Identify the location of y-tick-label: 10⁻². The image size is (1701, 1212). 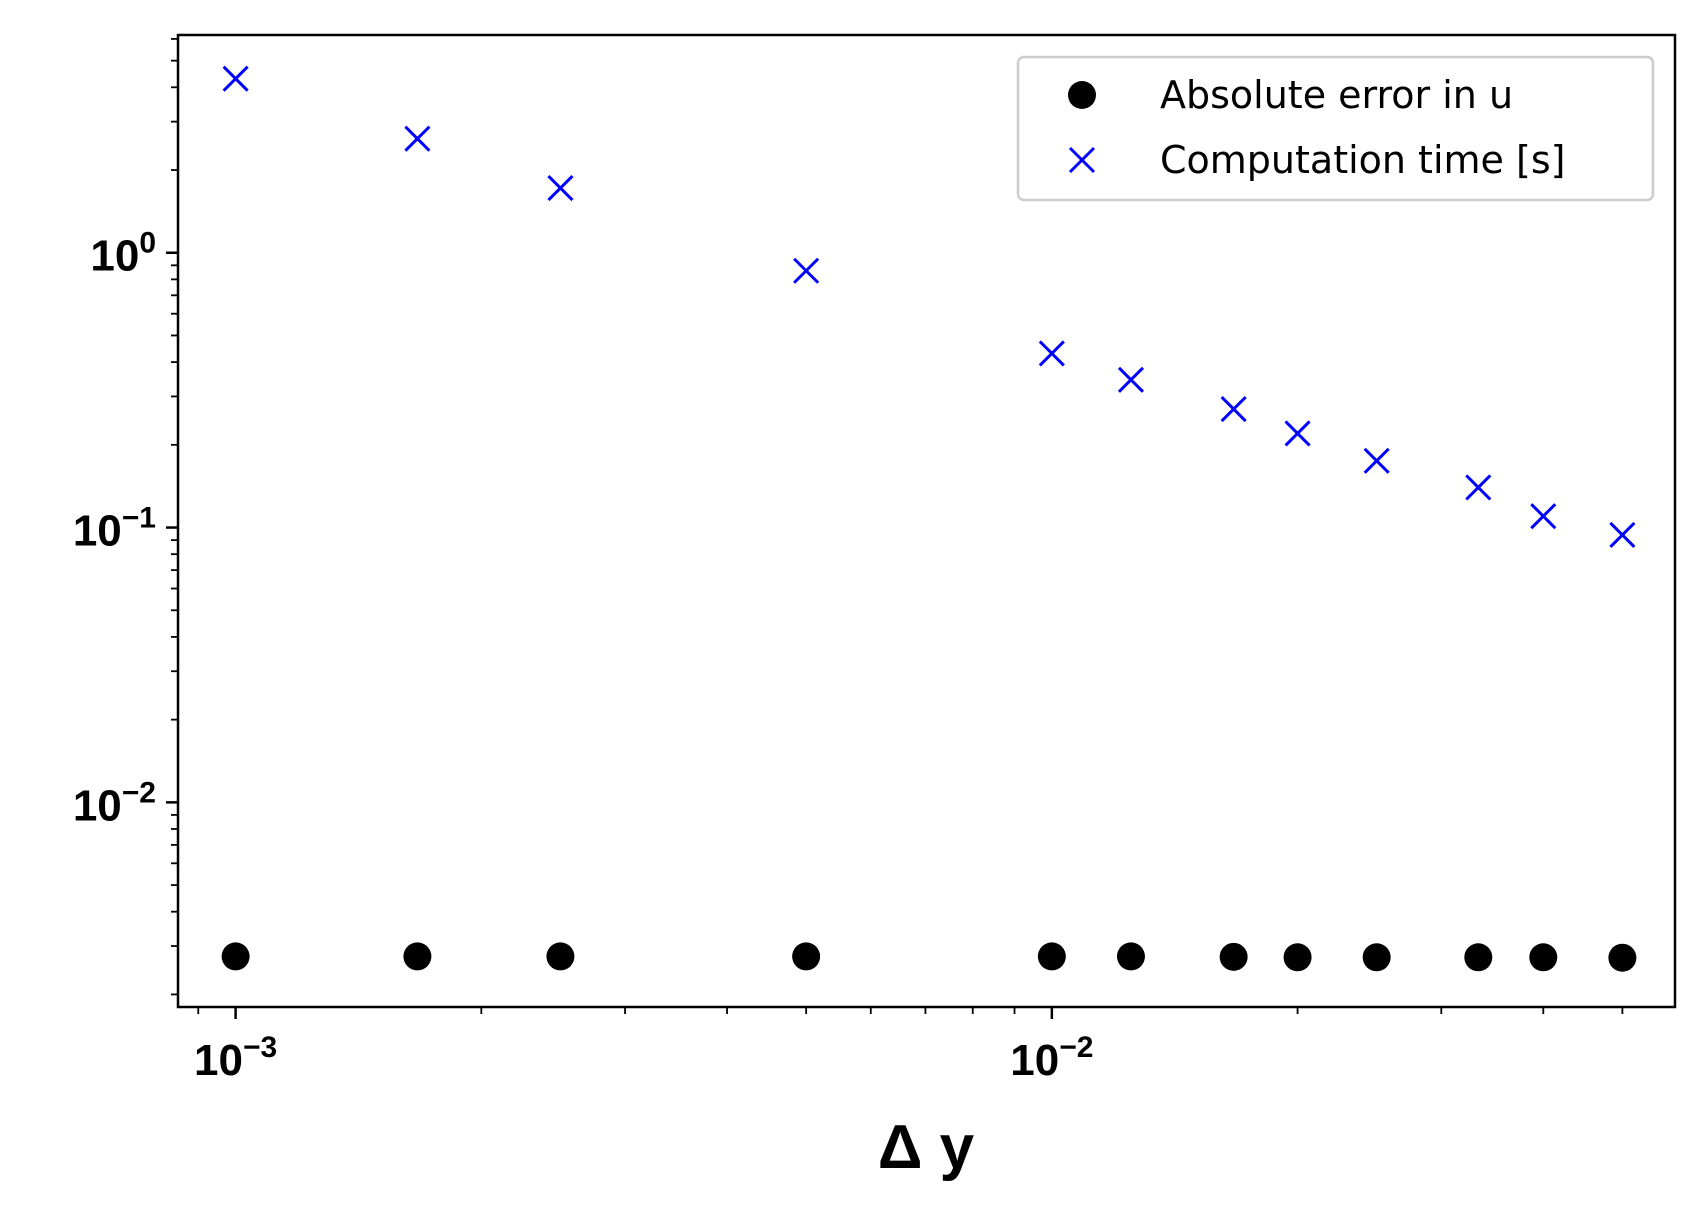
(114, 803).